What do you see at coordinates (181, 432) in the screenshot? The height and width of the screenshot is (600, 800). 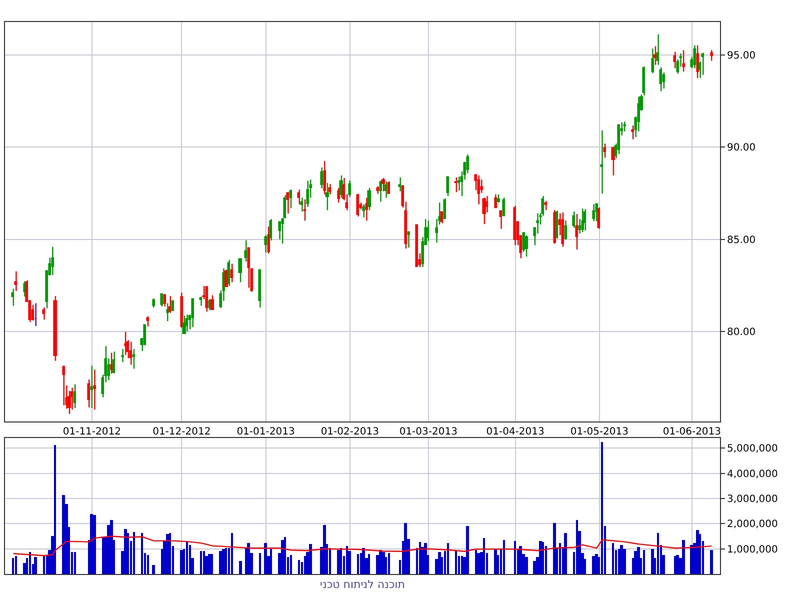 I see `x-tick-label: 01-12-2012` at bounding box center [181, 432].